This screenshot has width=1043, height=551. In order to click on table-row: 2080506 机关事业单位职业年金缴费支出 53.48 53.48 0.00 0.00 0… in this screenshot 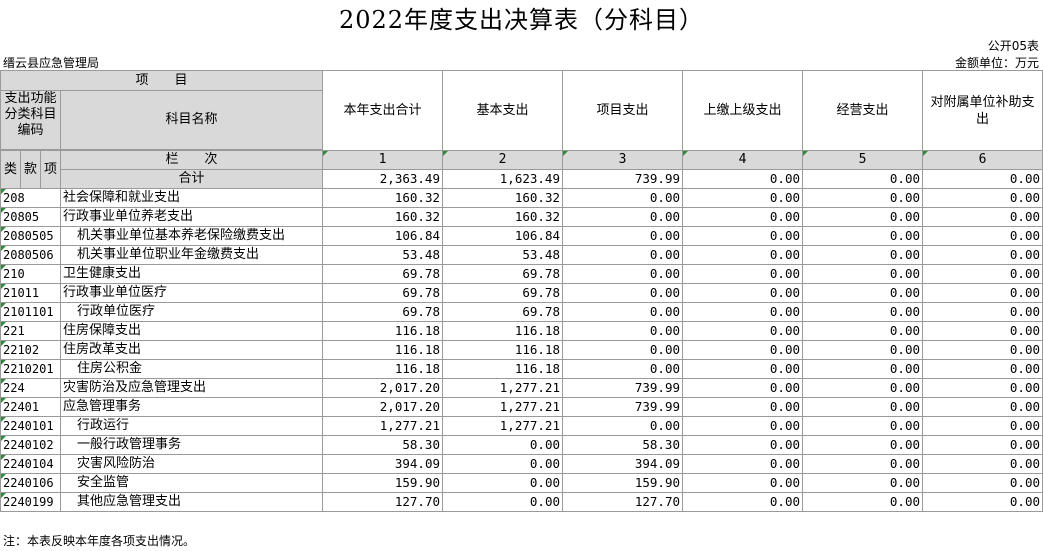, I will do `click(521, 255)`.